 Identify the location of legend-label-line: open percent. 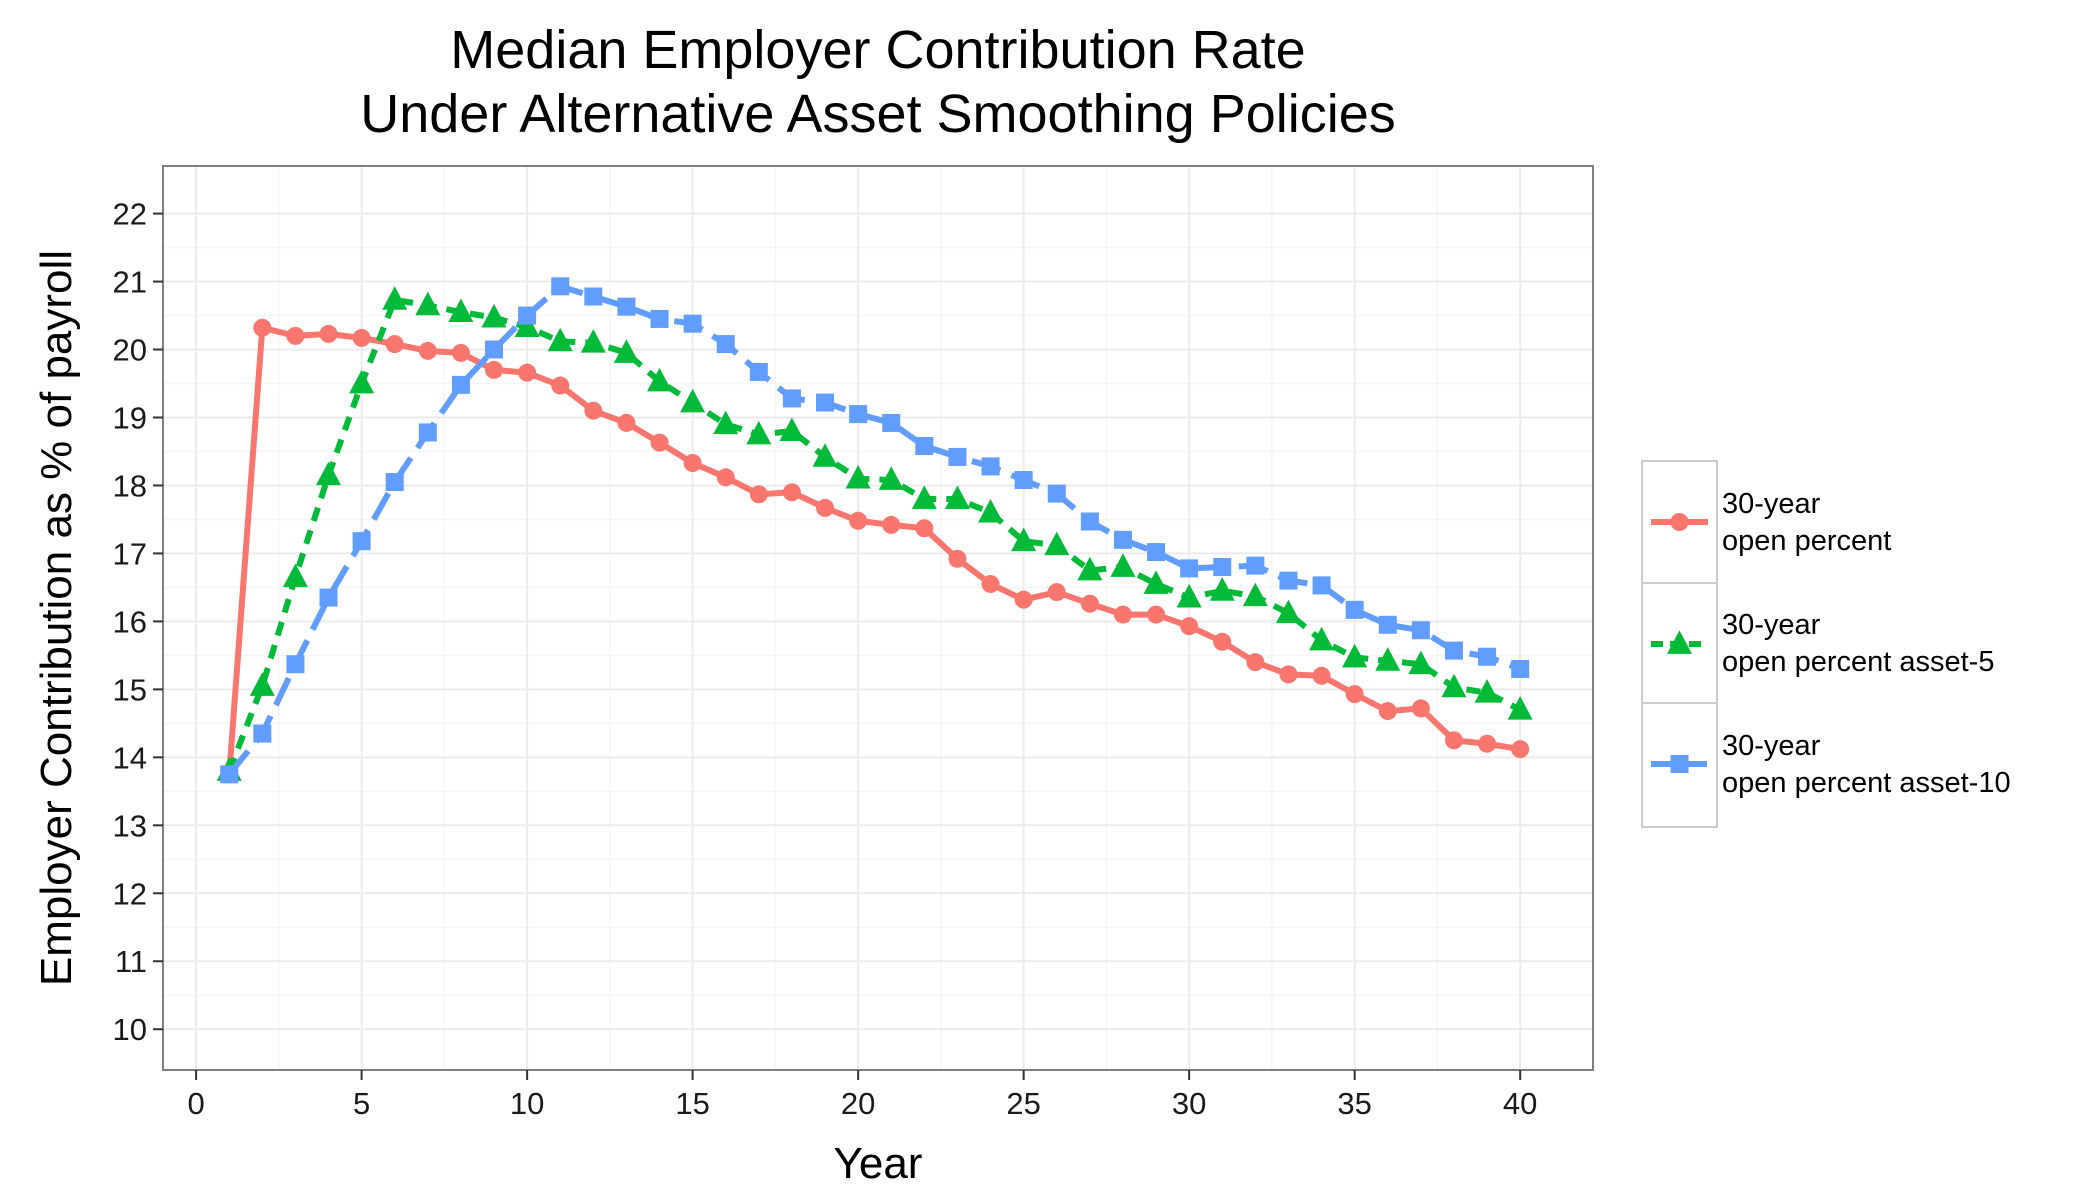
(1807, 541).